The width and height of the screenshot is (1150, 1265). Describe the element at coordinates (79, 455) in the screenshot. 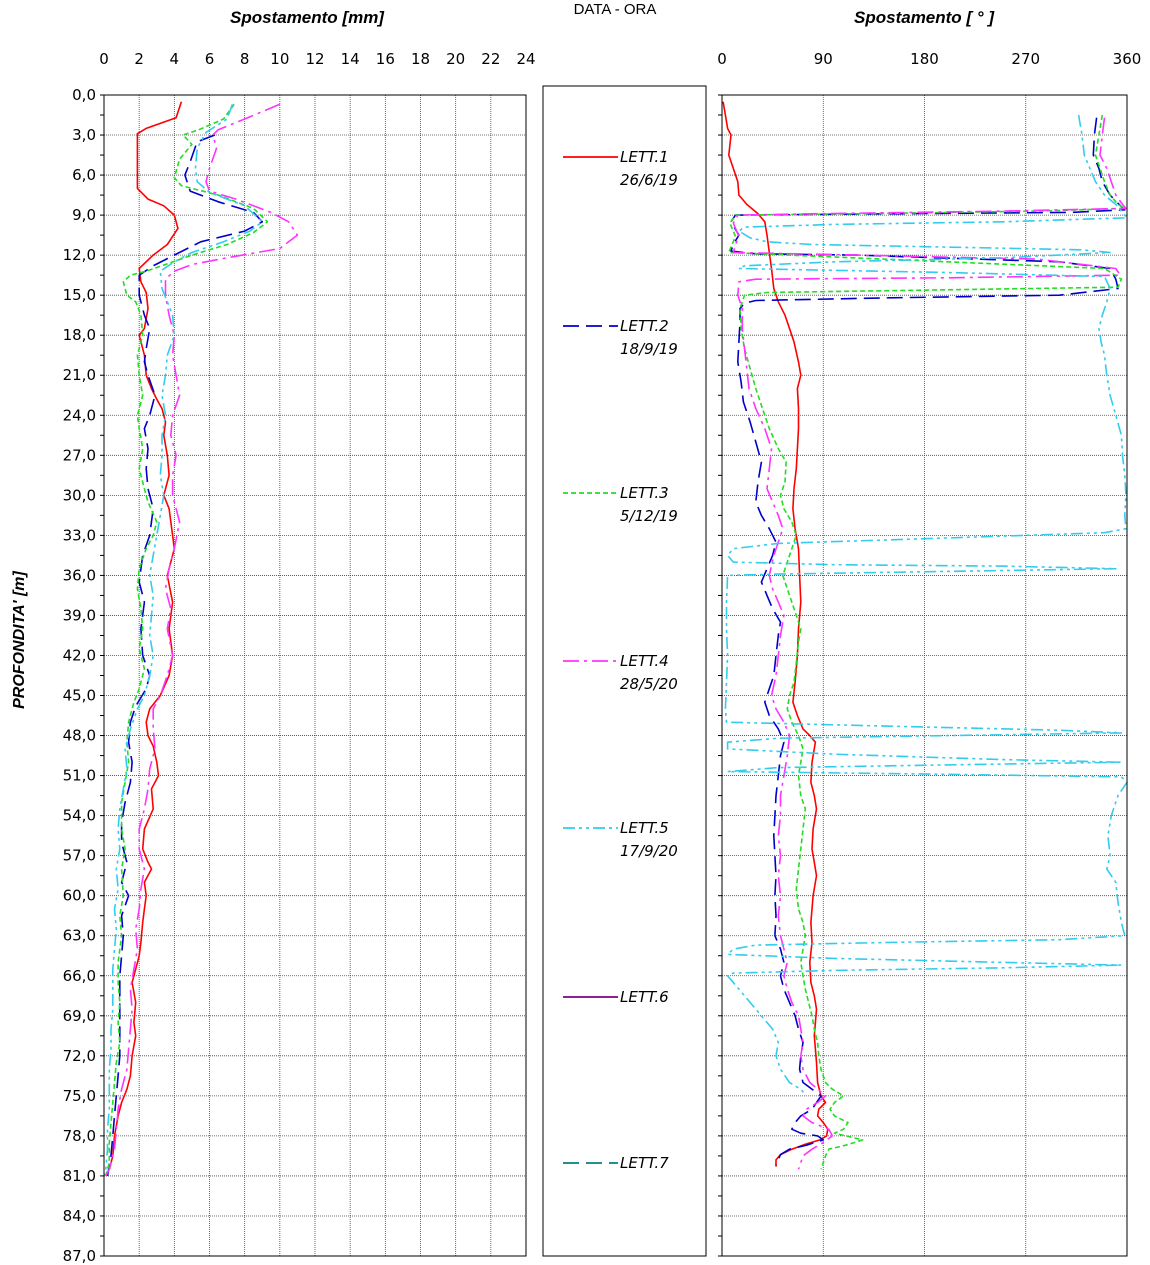

I see `y-tick-label: 27,0` at that location.